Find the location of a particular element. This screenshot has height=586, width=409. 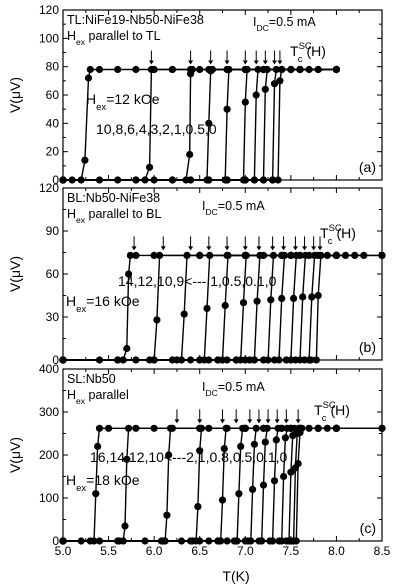

field-value-label: Hex=16 kOe is located at coordinates (103, 304).